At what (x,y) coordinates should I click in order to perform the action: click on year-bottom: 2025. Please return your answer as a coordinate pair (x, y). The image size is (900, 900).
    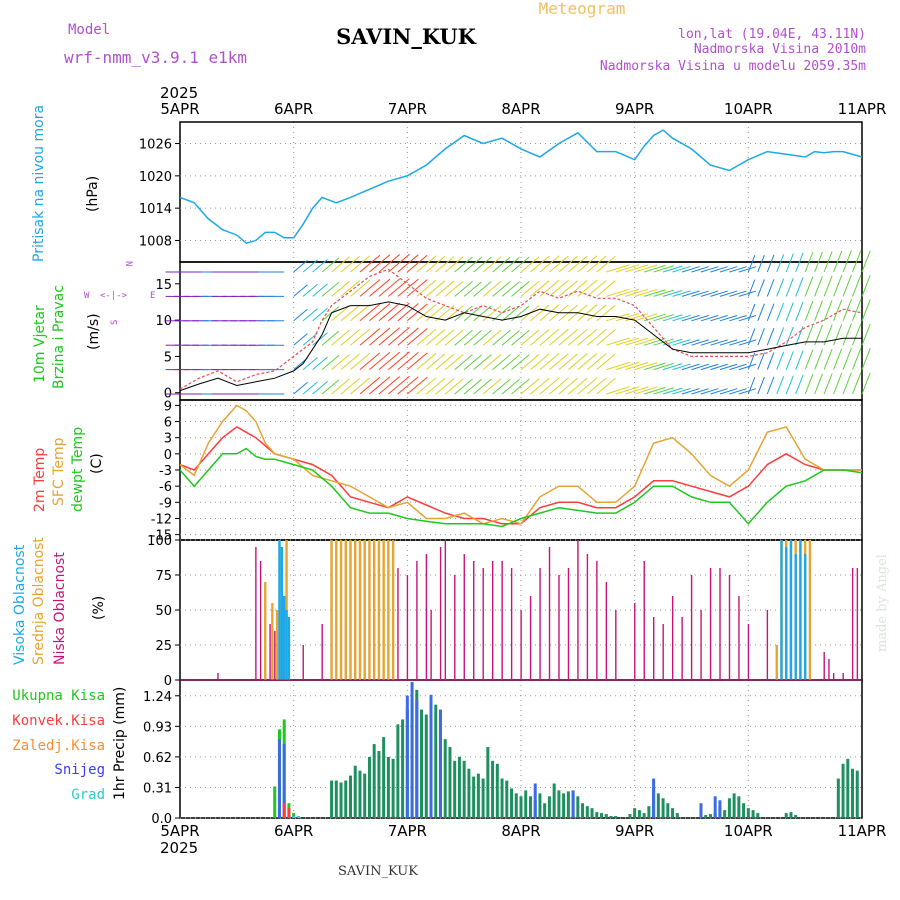
    Looking at the image, I should click on (179, 848).